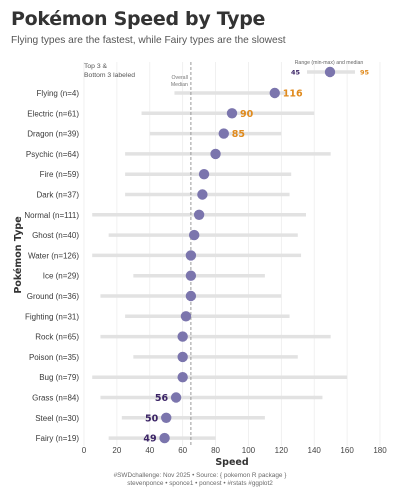 The height and width of the screenshot is (500, 400). Describe the element at coordinates (53, 296) in the screenshot. I see `category-label: Ground (n=36)` at that location.